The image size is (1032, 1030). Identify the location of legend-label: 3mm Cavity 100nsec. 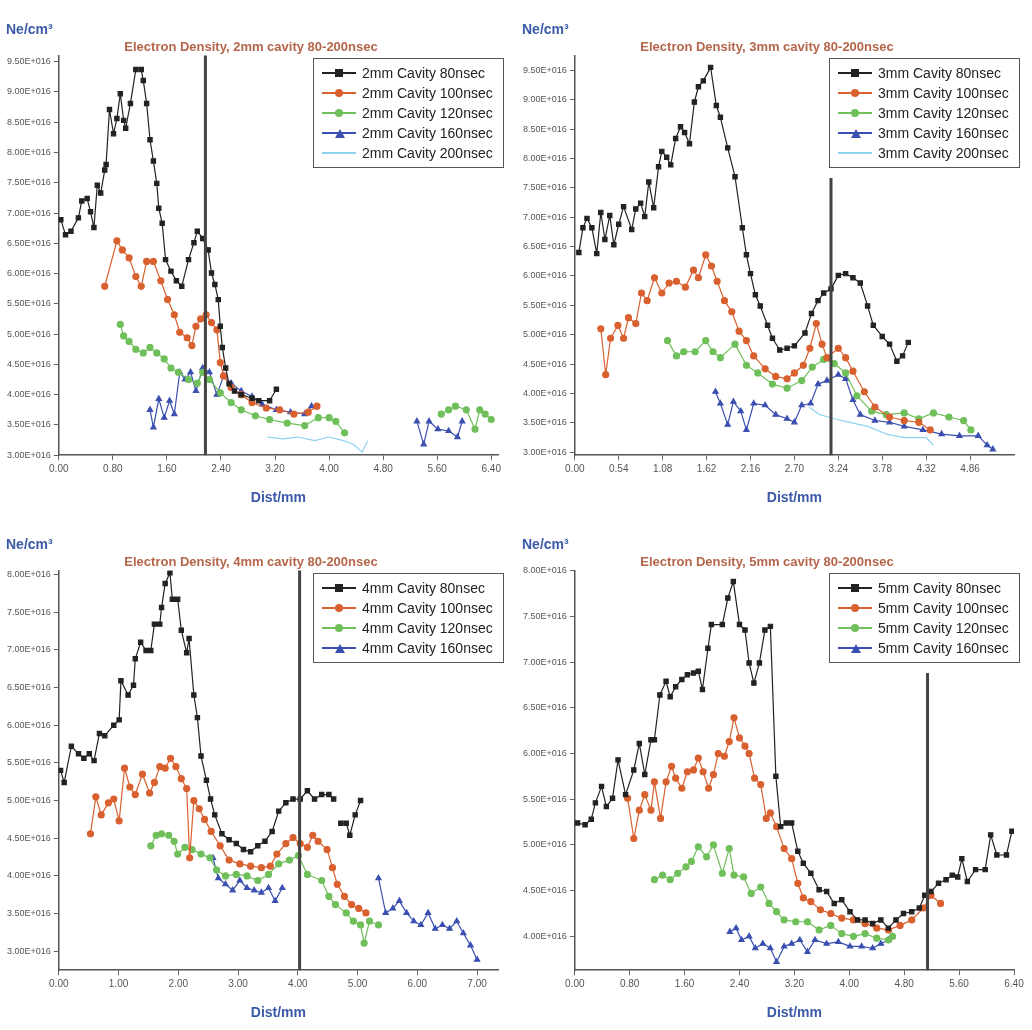
(943, 93).